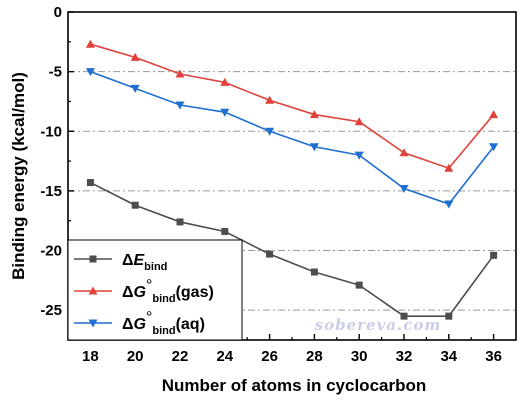  What do you see at coordinates (55, 72) in the screenshot?
I see `y-tick-label: -5` at bounding box center [55, 72].